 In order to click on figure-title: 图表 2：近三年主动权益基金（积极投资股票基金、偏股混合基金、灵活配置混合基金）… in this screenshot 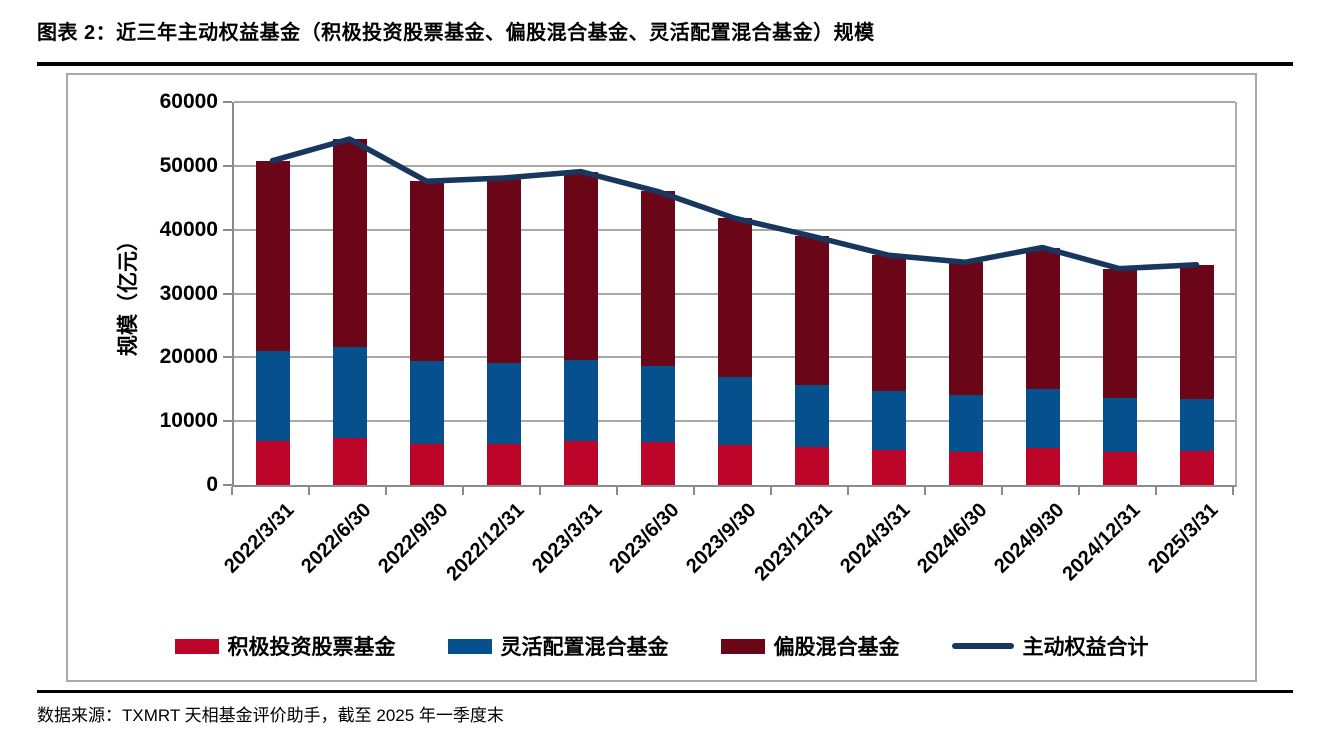, I will do `click(456, 33)`.